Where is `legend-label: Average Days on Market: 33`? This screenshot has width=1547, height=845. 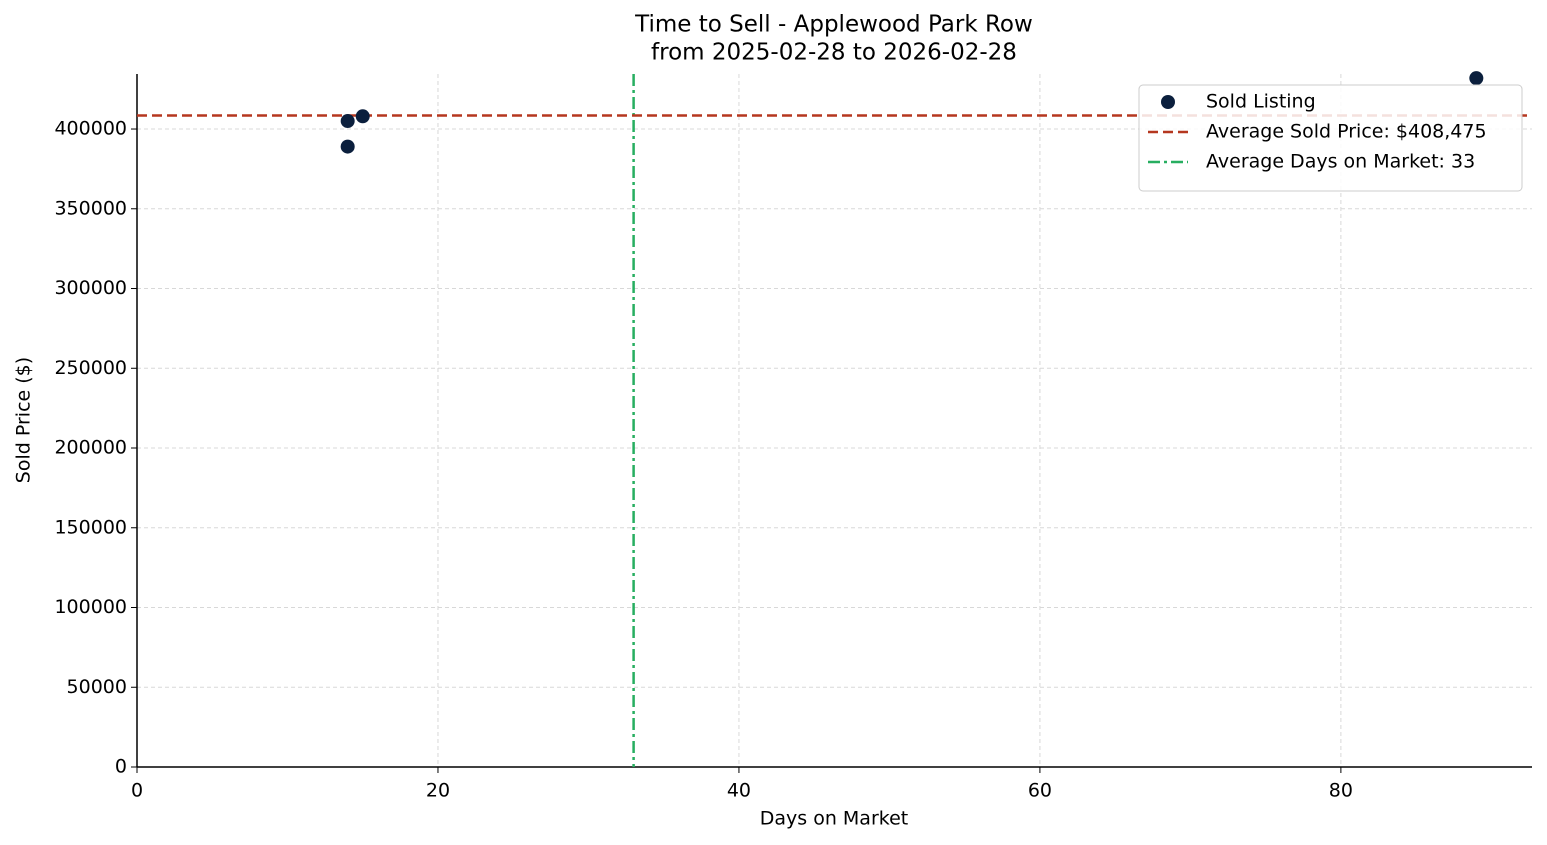 legend-label: Average Days on Market: 33 is located at coordinates (1340, 162).